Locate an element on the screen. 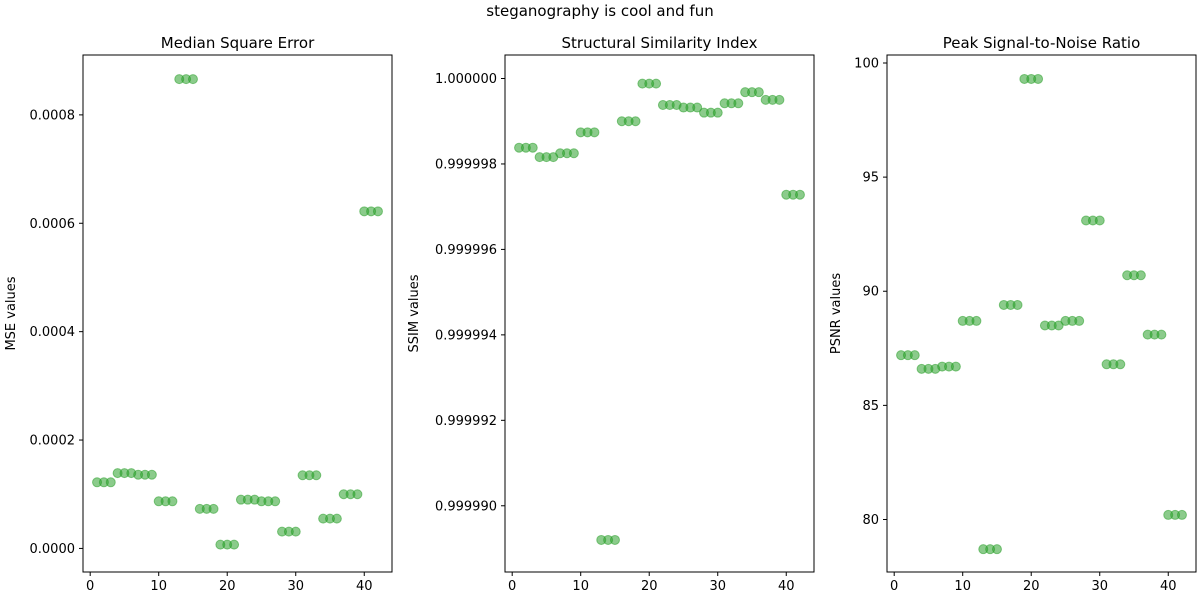 This screenshot has height=600, width=1200. ssim-xtick-label: 40 is located at coordinates (786, 586).